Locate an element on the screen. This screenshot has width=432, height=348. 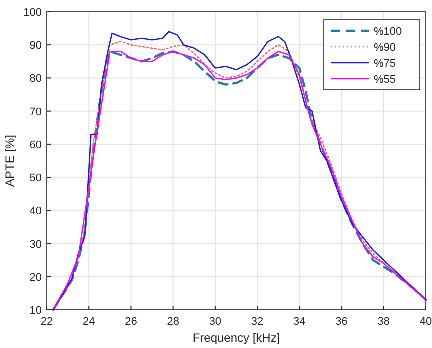
y-tick-label: 80 is located at coordinates (36, 79).